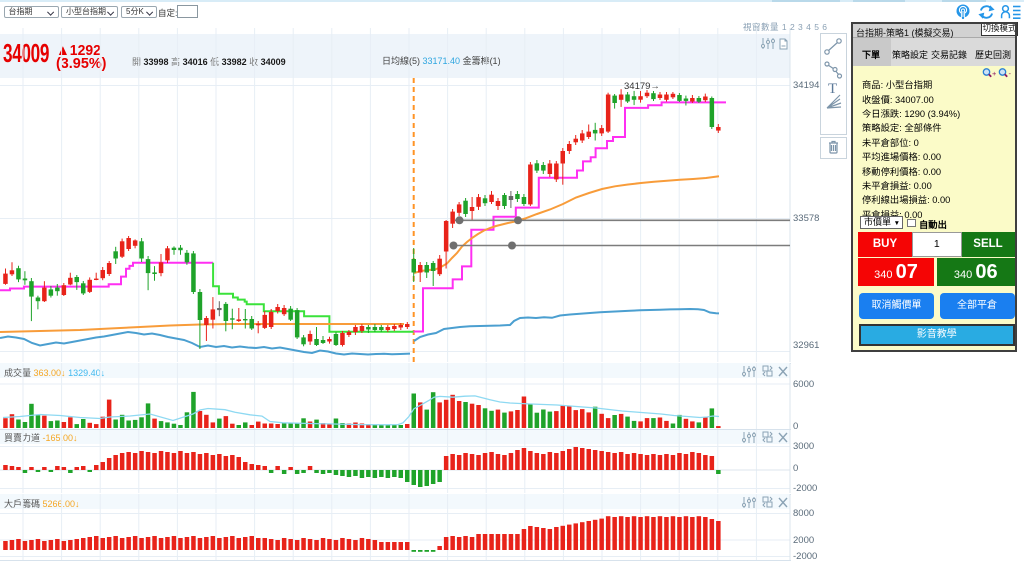 This screenshot has height=579, width=1024. I want to click on svg-text: T, so click(832, 89).